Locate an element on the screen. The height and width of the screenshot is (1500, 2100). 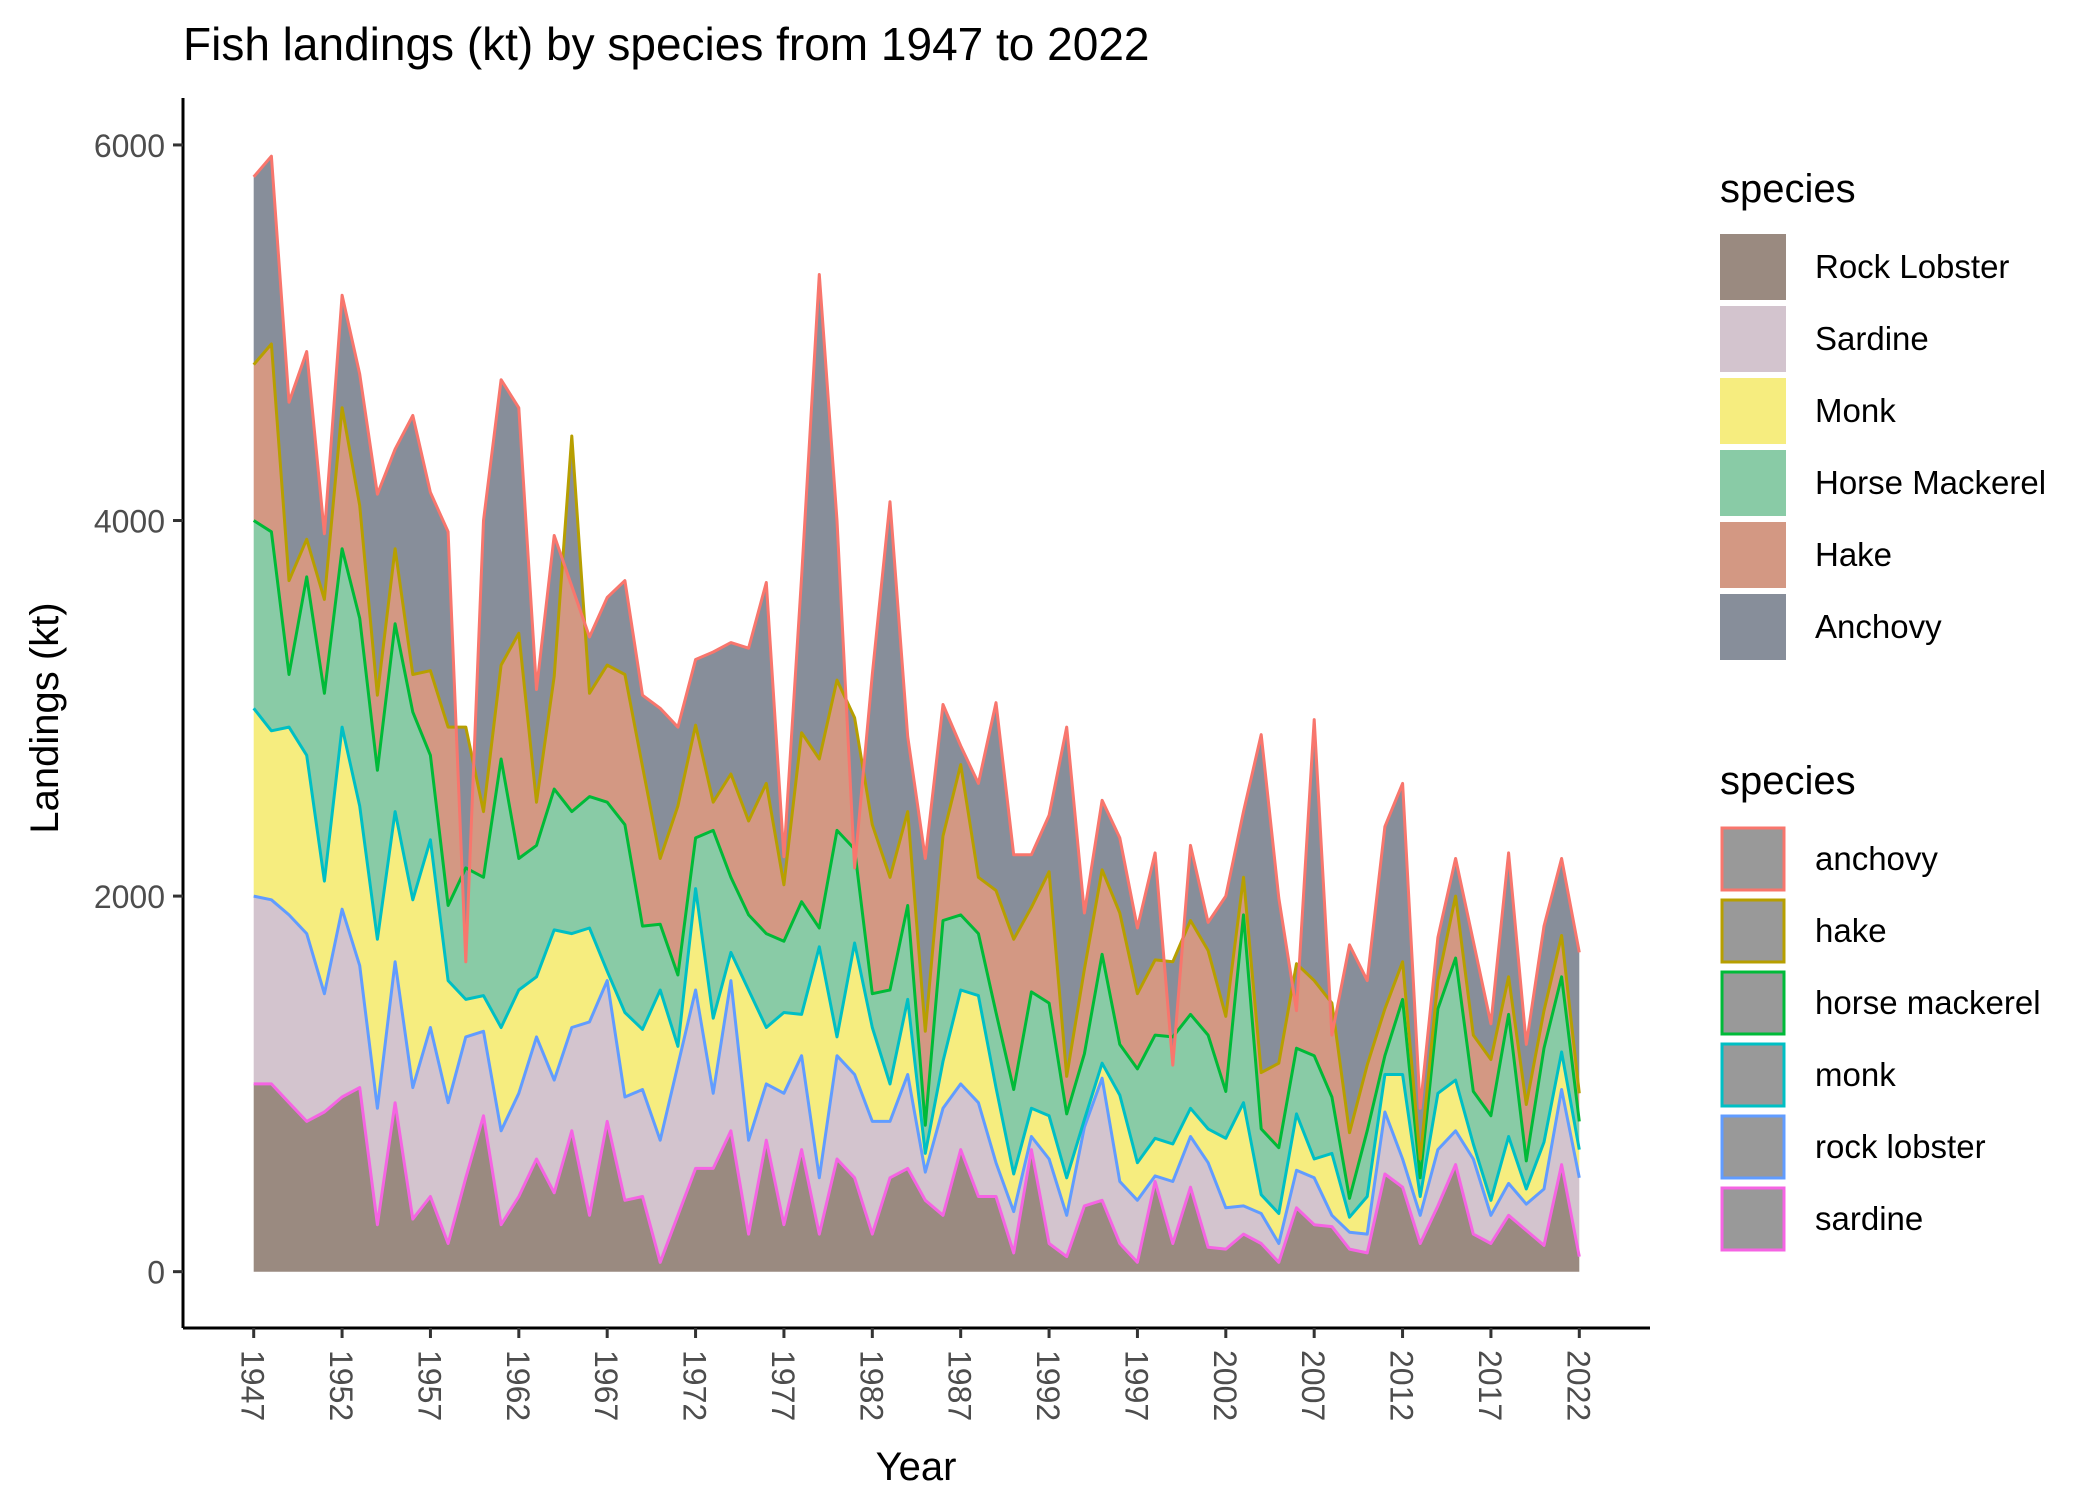
legend-label: Hake is located at coordinates (1853, 554).